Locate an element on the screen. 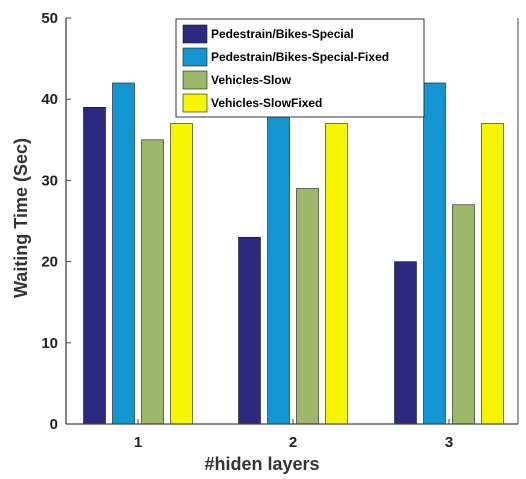 The width and height of the screenshot is (526, 479). legend-box is located at coordinates (300, 68).